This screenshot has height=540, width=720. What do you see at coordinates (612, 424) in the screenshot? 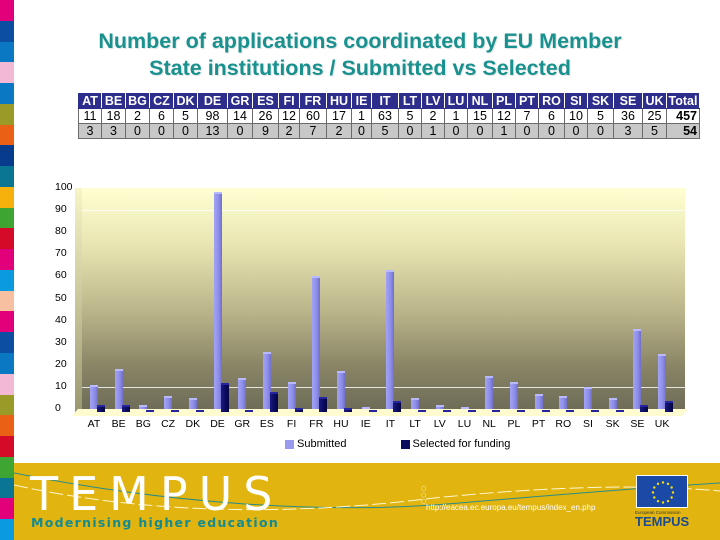
I see `x-tick-label: SK` at bounding box center [612, 424].